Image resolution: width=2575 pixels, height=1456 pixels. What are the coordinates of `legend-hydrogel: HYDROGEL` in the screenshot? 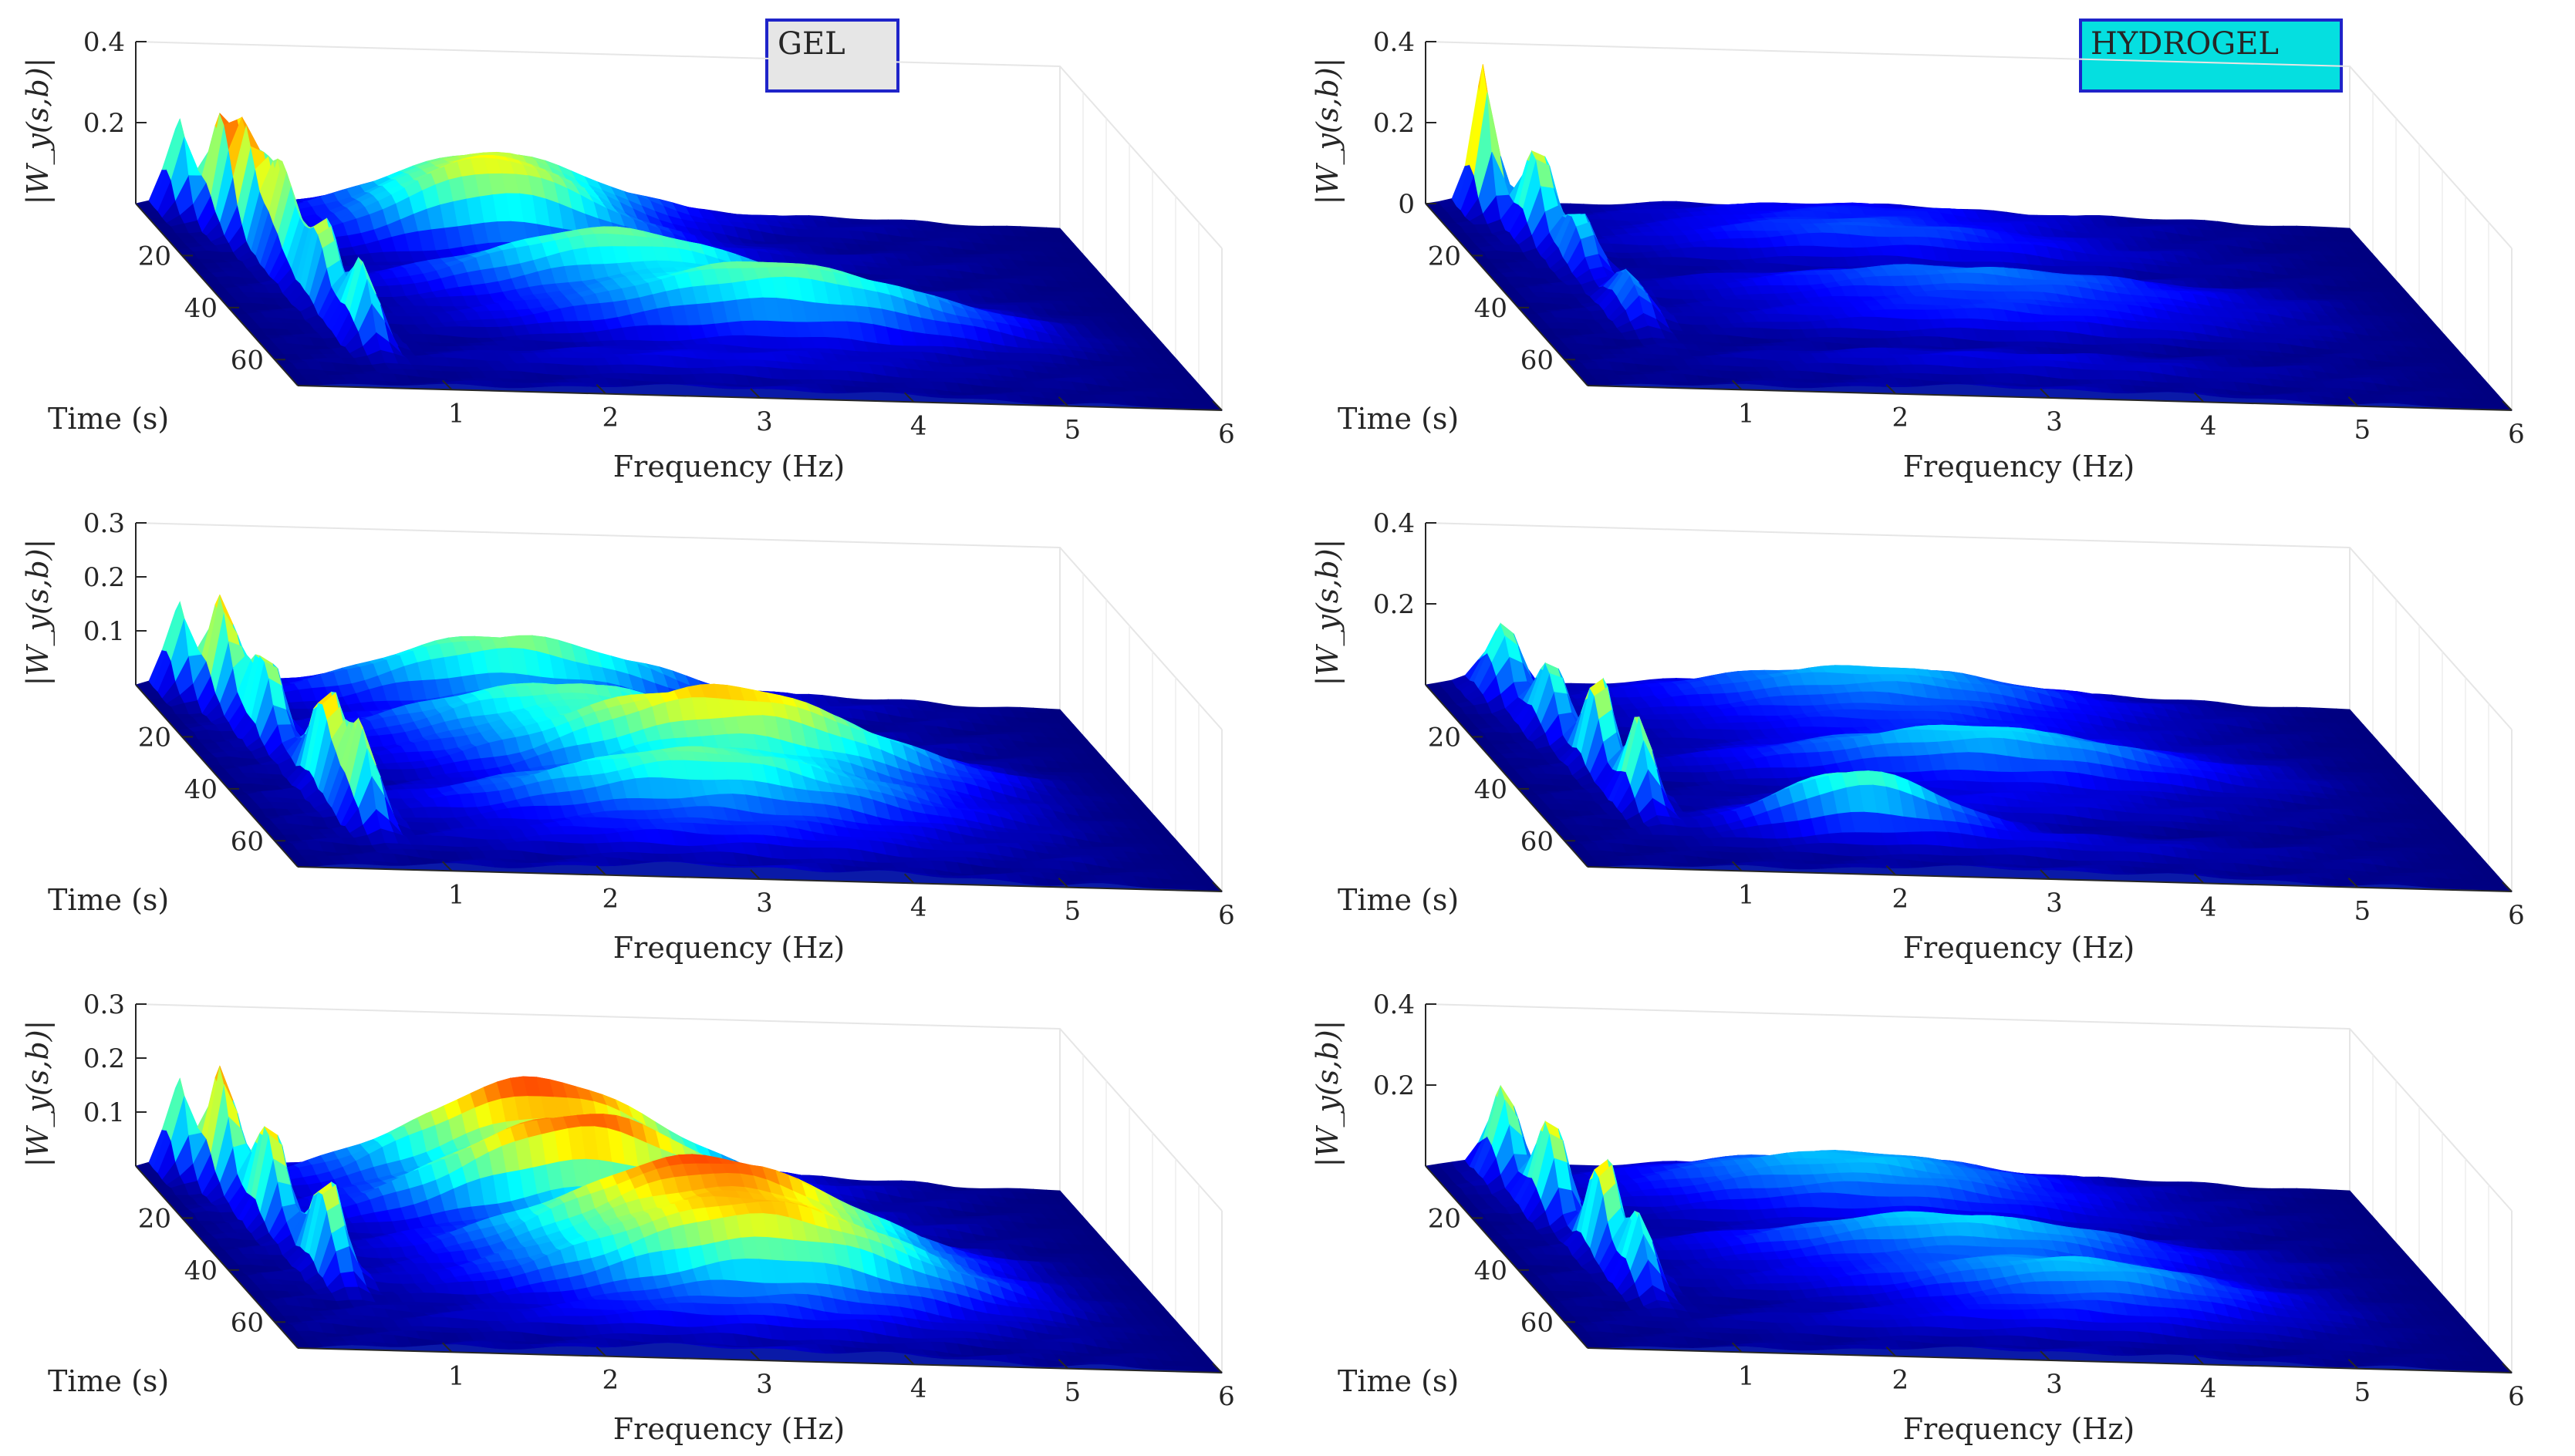 It's located at (2211, 56).